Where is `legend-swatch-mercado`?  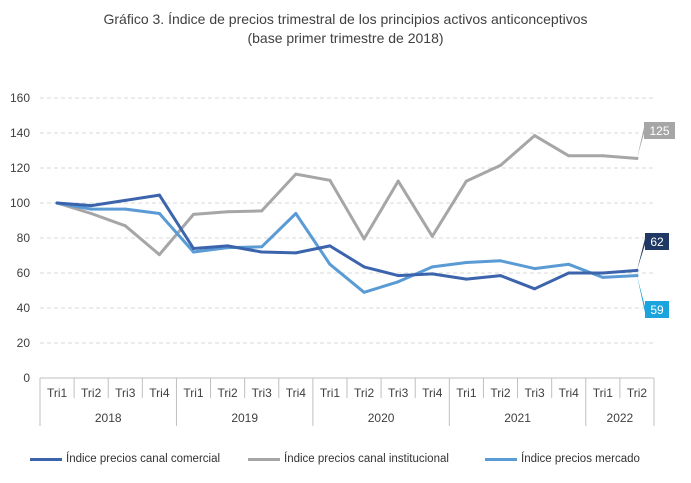 legend-swatch-mercado is located at coordinates (501, 459).